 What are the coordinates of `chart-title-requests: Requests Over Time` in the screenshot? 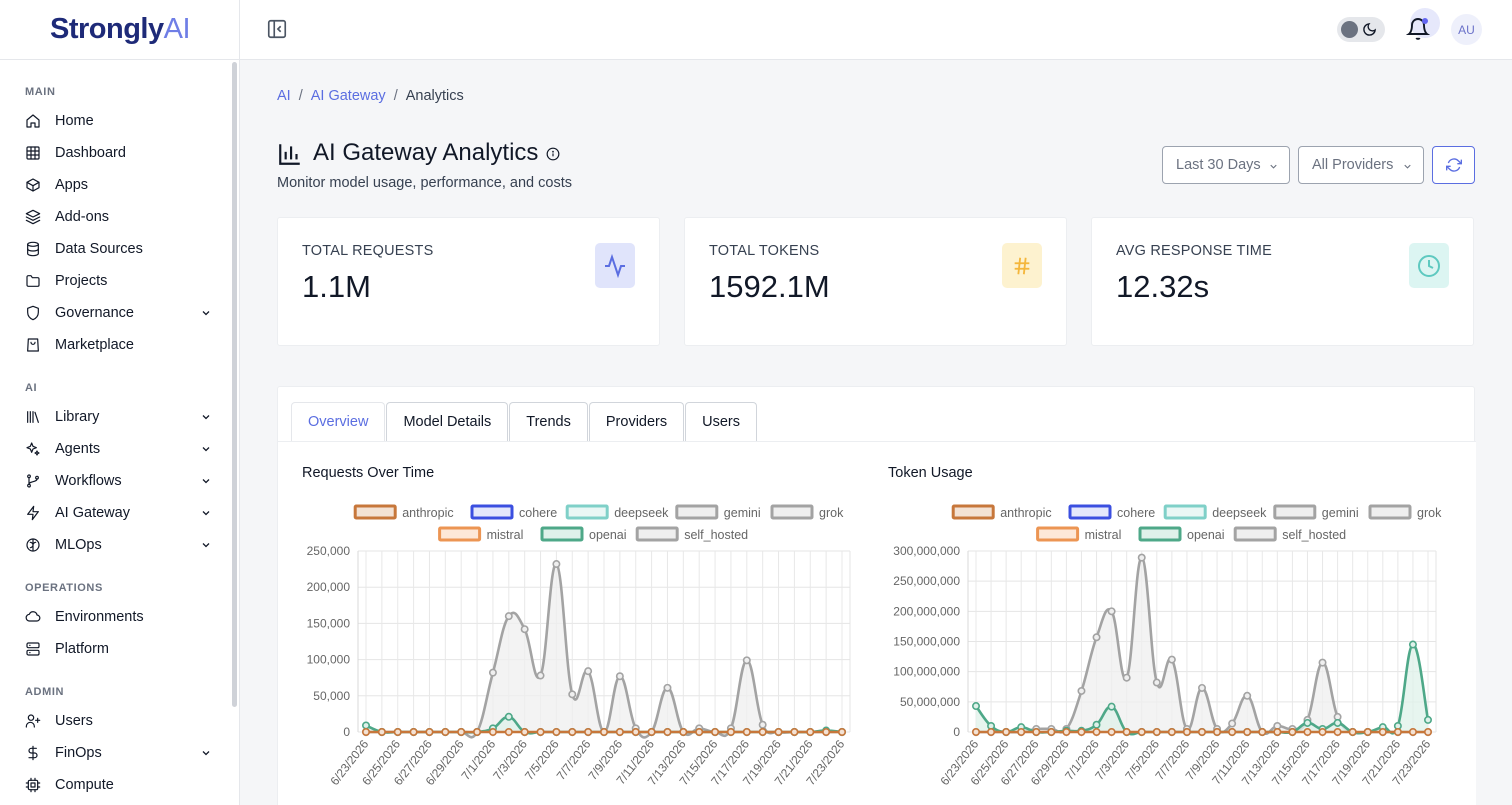 It's located at (368, 473).